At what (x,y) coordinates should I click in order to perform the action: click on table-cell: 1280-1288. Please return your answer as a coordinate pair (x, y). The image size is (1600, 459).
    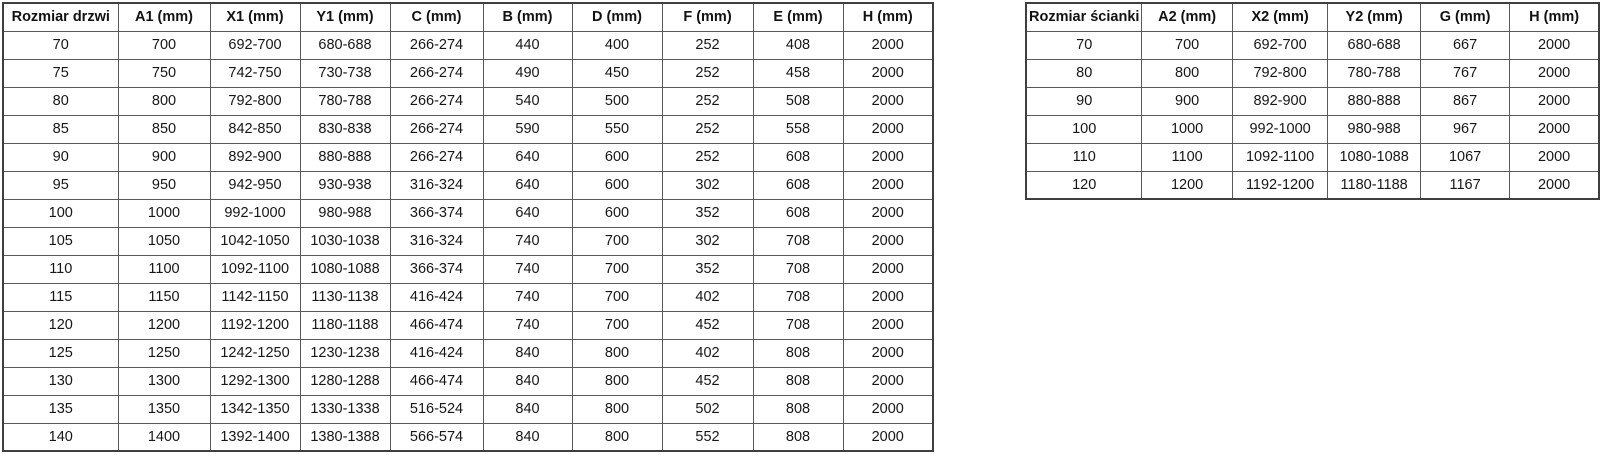
    Looking at the image, I should click on (345, 381).